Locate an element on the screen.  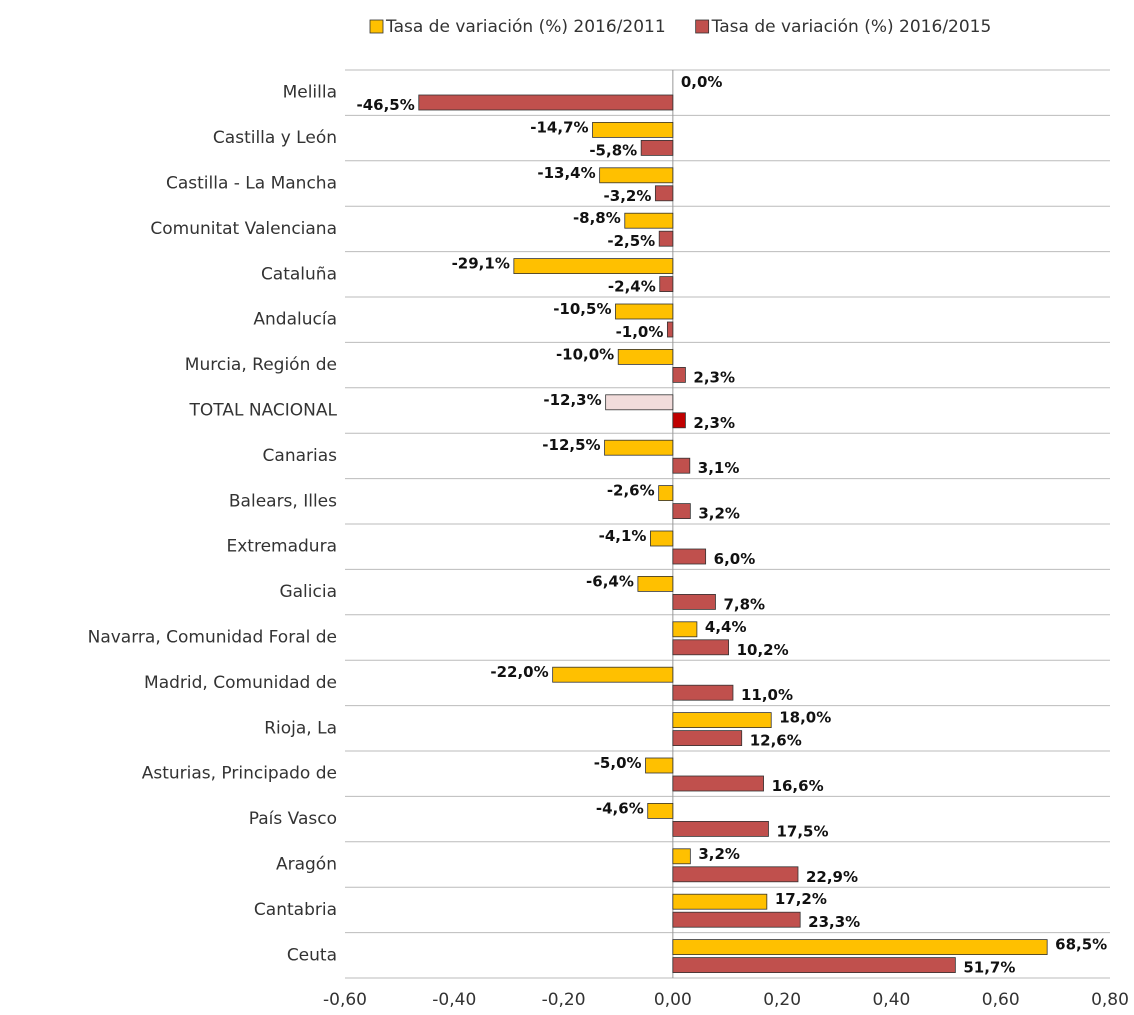
value-label: -14,7% is located at coordinates (559, 127).